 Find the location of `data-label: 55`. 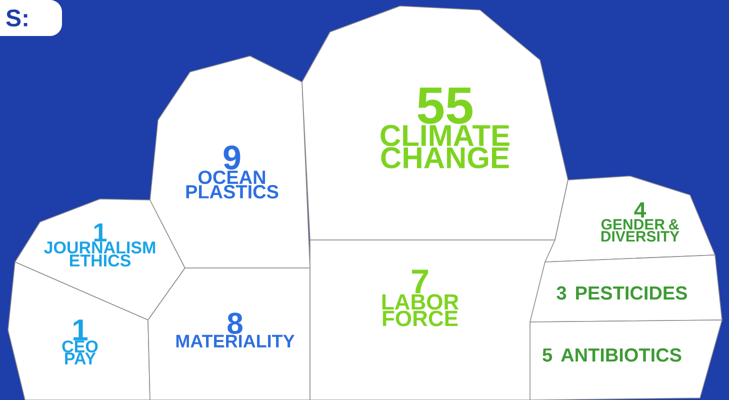

data-label: 55 is located at coordinates (445, 106).